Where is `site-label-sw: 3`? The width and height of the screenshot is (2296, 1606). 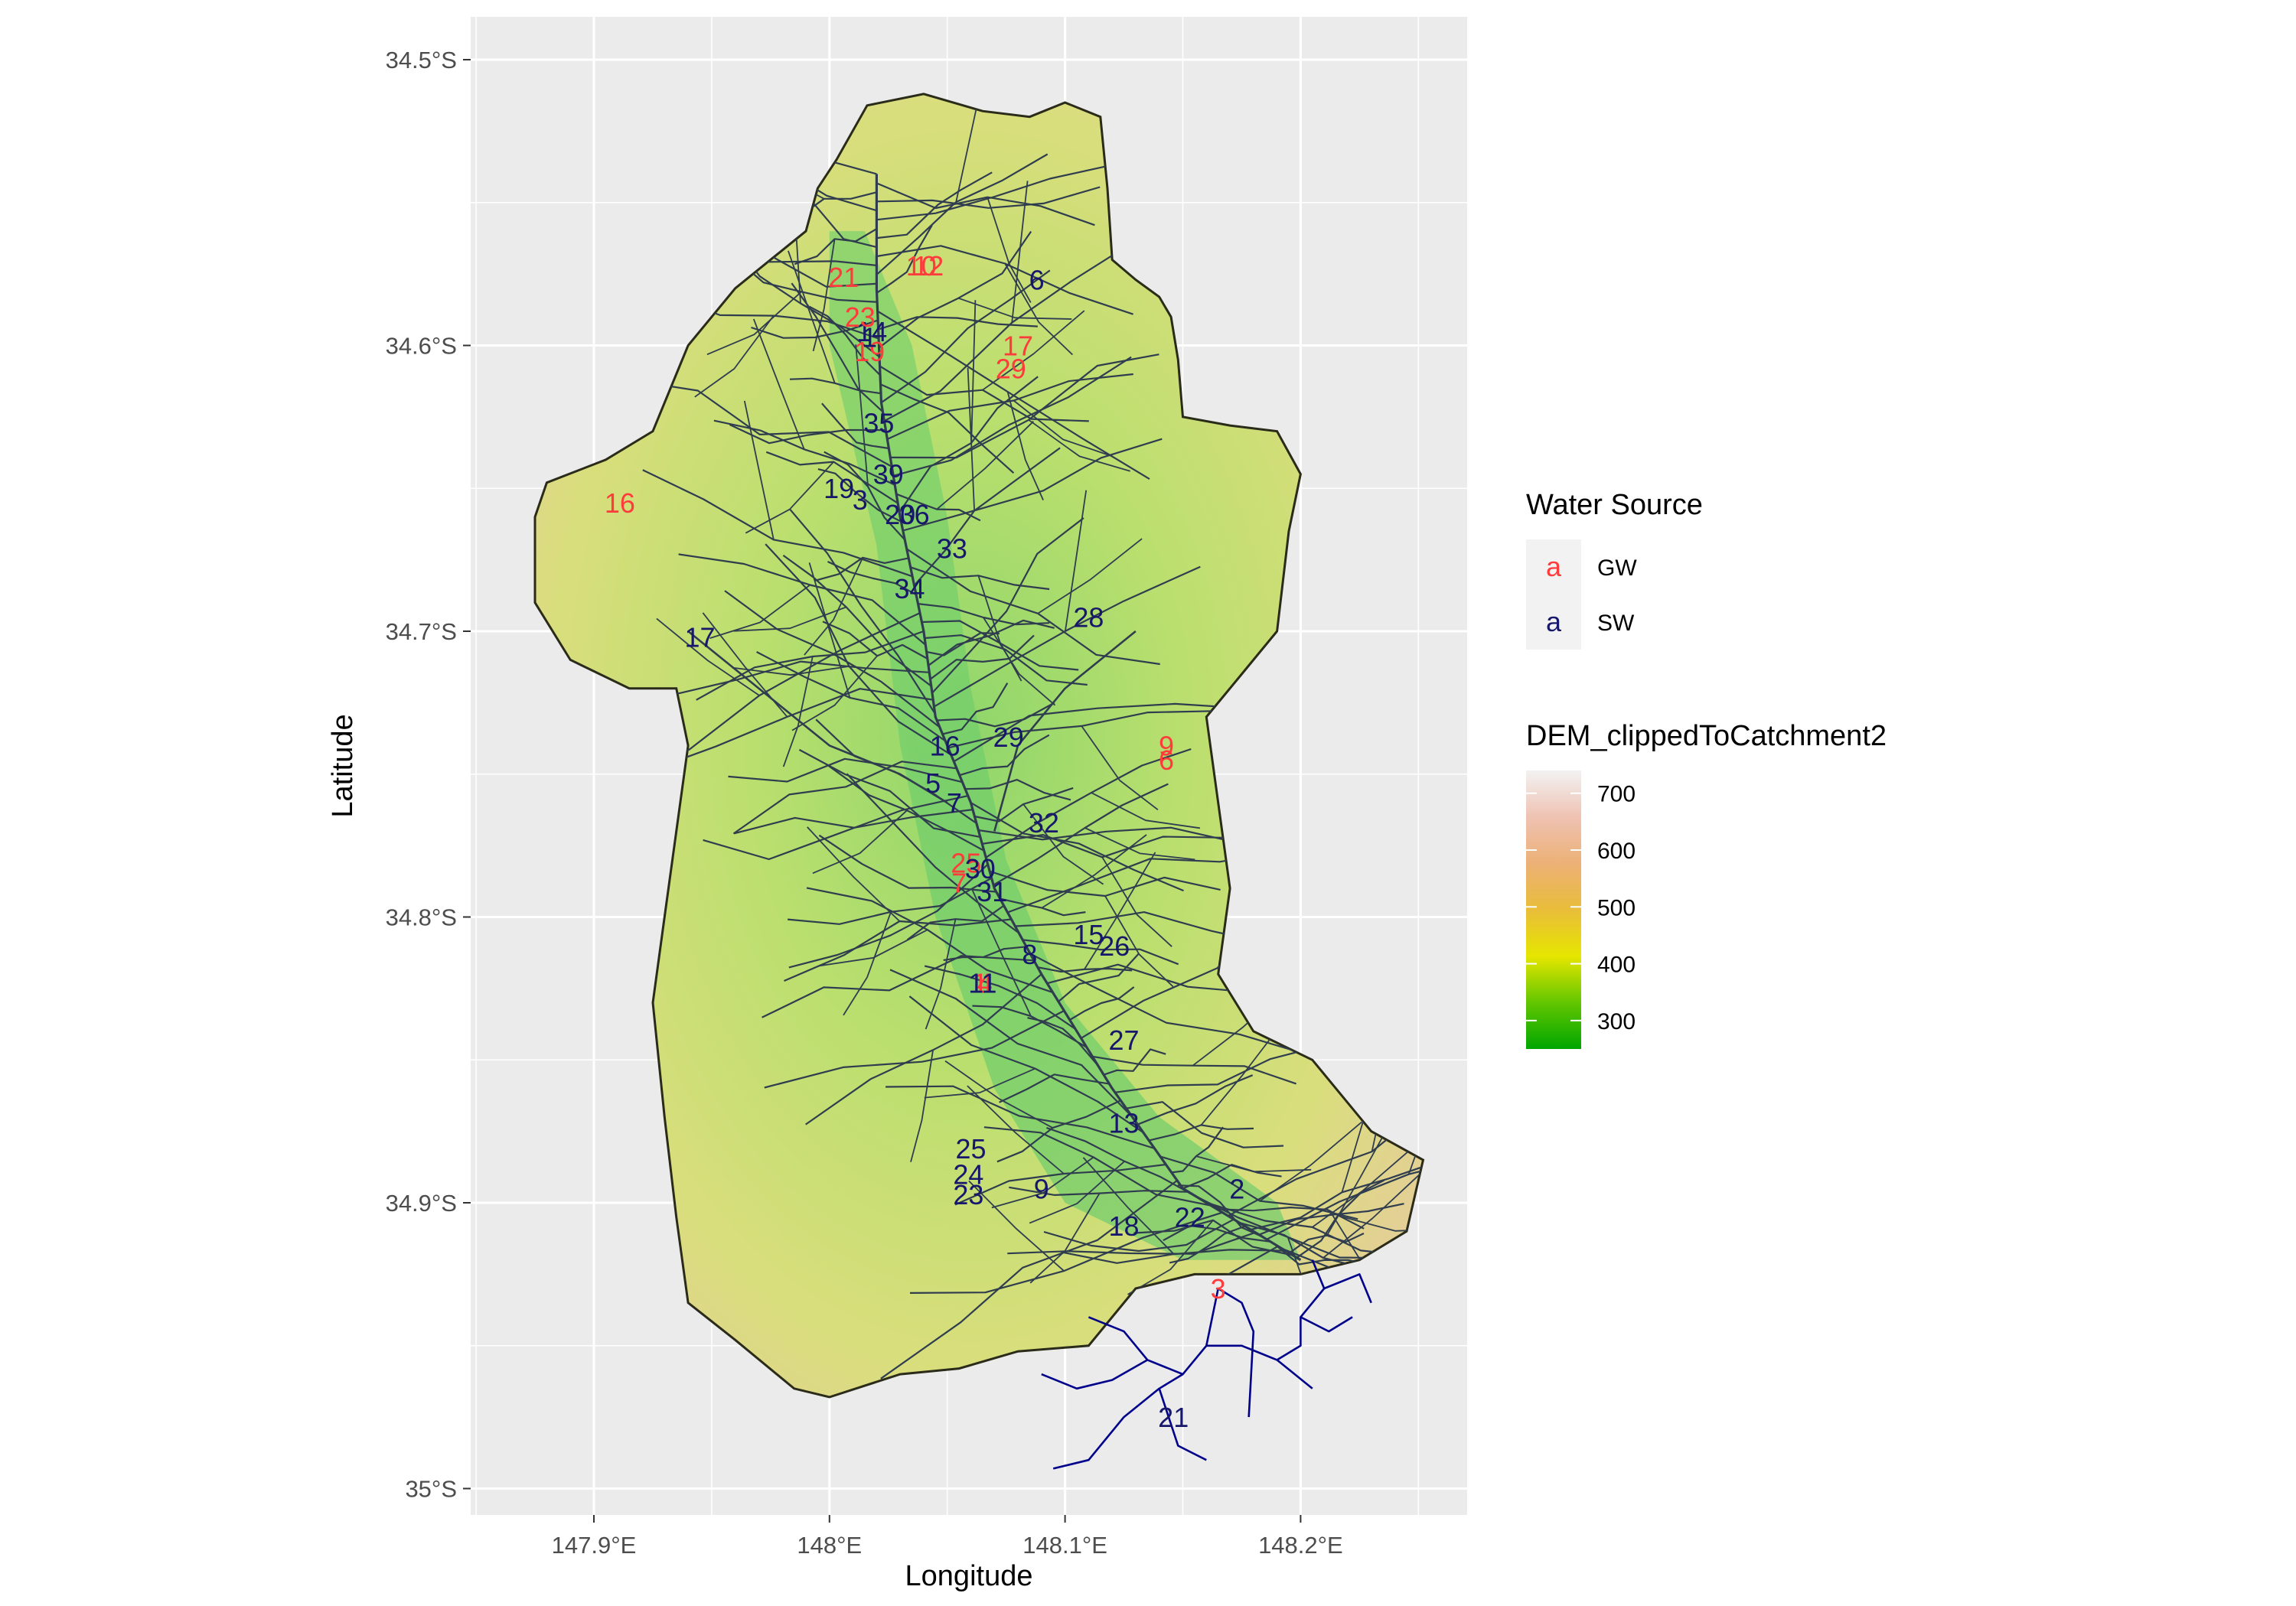
site-label-sw: 3 is located at coordinates (860, 500).